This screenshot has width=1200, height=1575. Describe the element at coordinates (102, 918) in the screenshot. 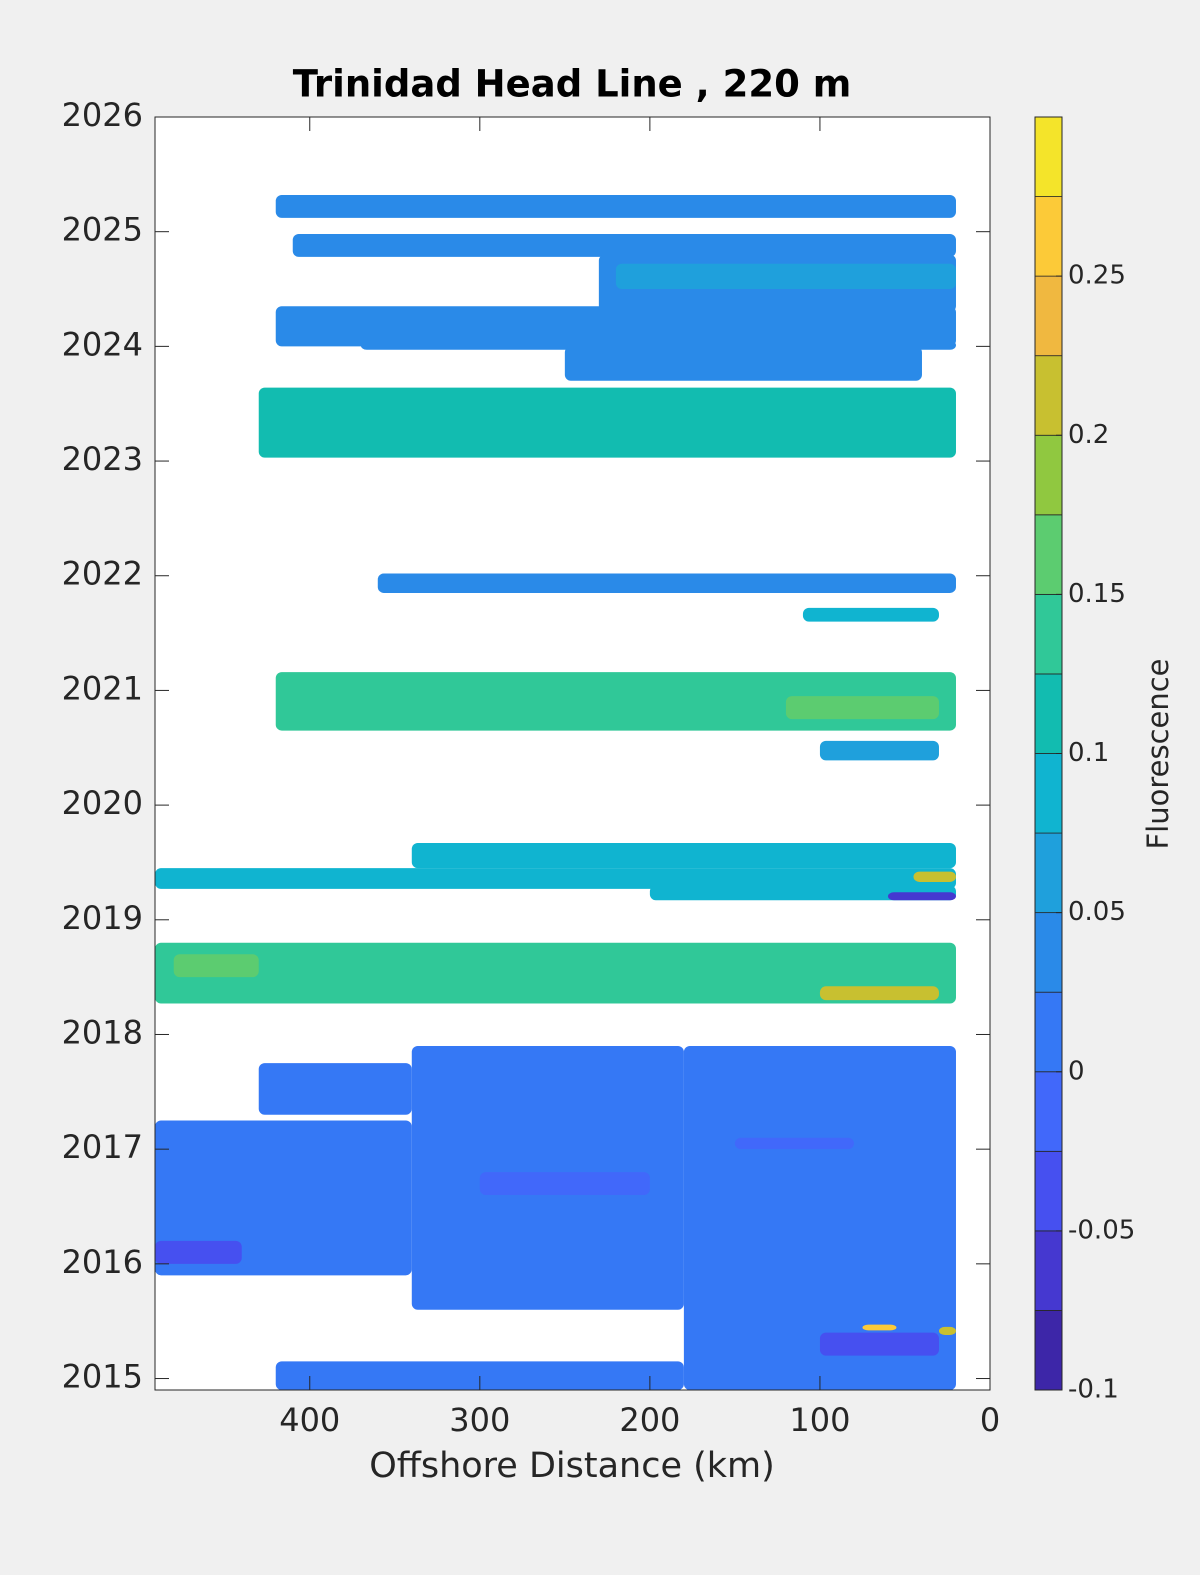

I see `y-tick-label: 2019` at that location.